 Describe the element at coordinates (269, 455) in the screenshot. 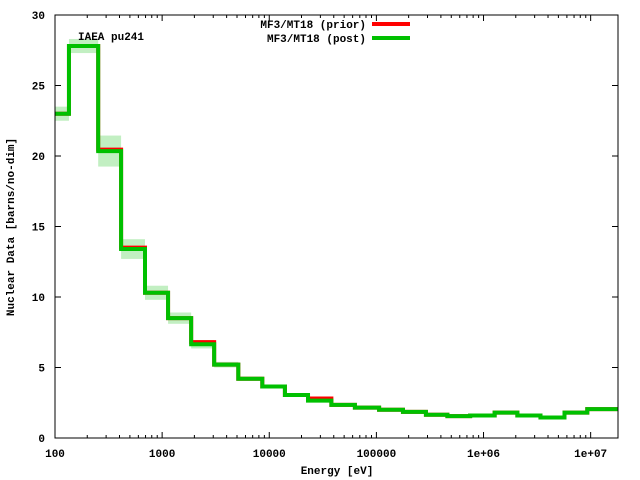

I see `x-tick-label: 10000` at that location.